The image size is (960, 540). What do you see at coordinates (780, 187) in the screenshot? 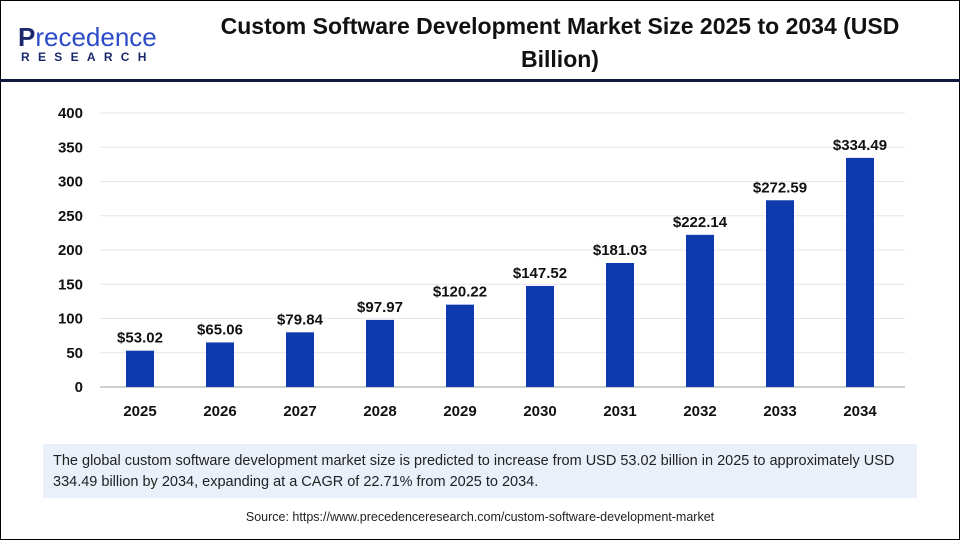
I see `data-label: $272.59` at bounding box center [780, 187].